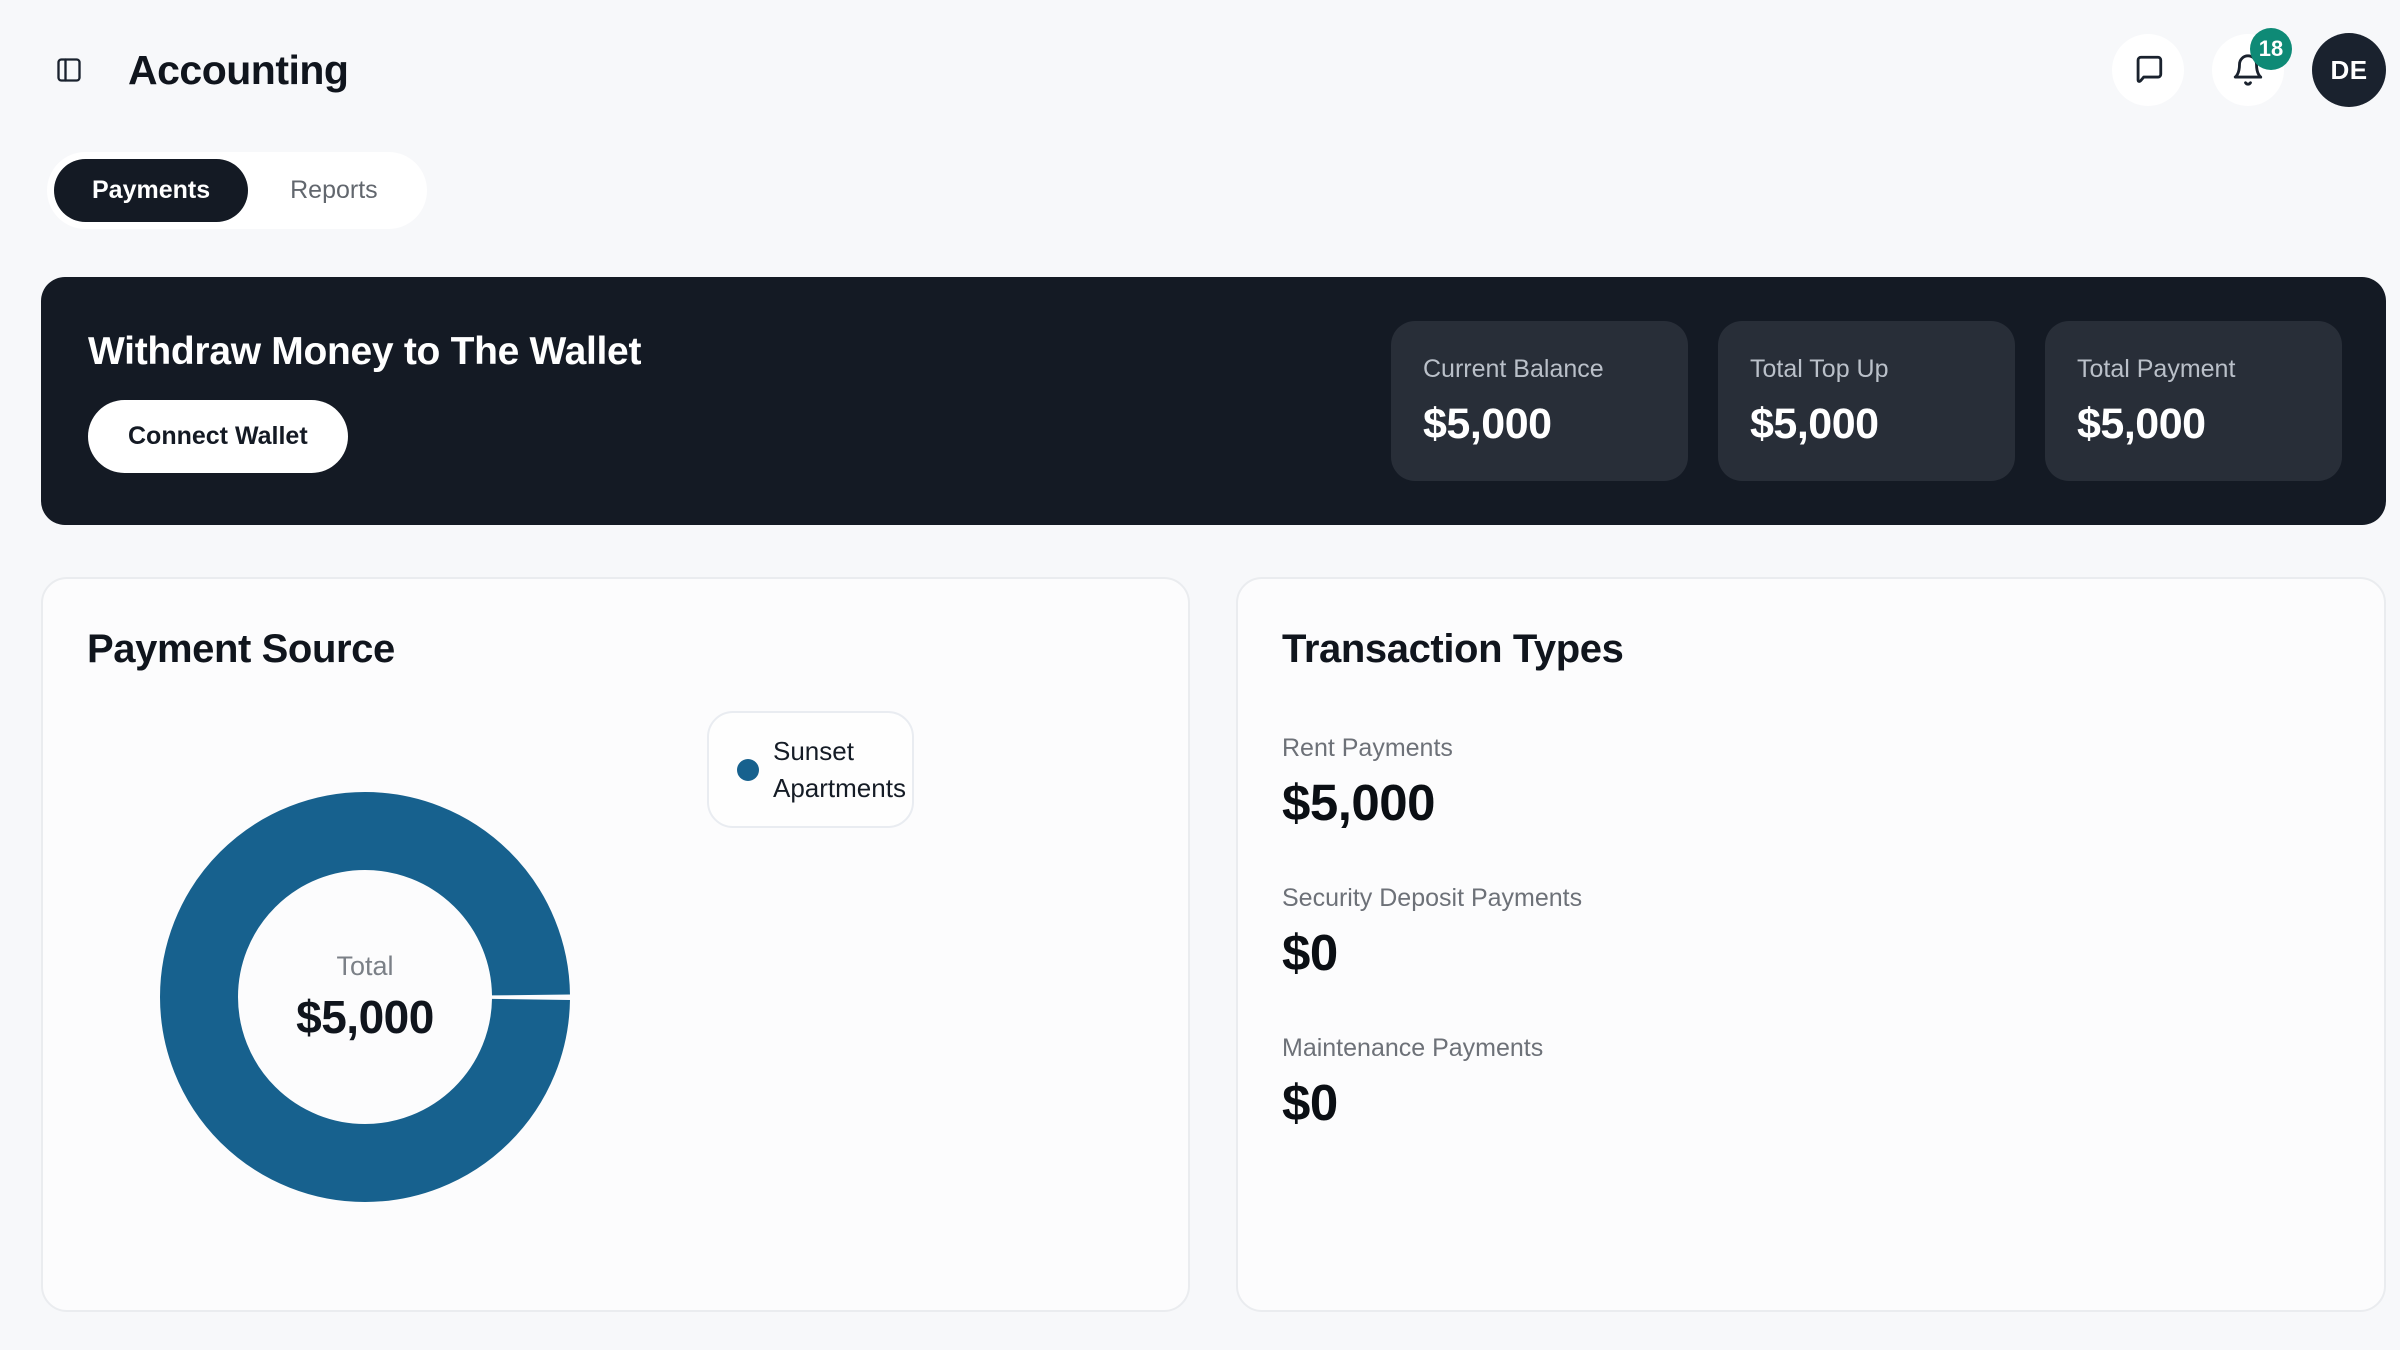 This screenshot has height=1350, width=2400. I want to click on tab-group: Payments Reports, so click(237, 190).